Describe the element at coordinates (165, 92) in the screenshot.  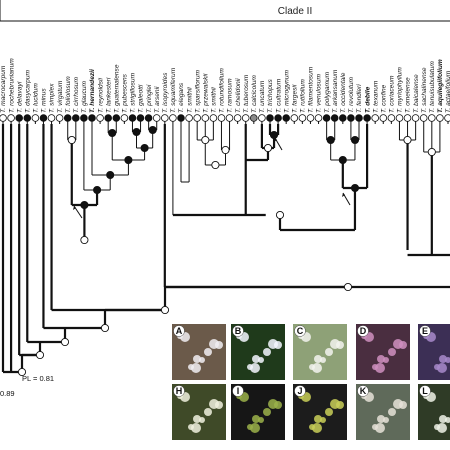
I see `tip-label: T. isopyroides` at that location.